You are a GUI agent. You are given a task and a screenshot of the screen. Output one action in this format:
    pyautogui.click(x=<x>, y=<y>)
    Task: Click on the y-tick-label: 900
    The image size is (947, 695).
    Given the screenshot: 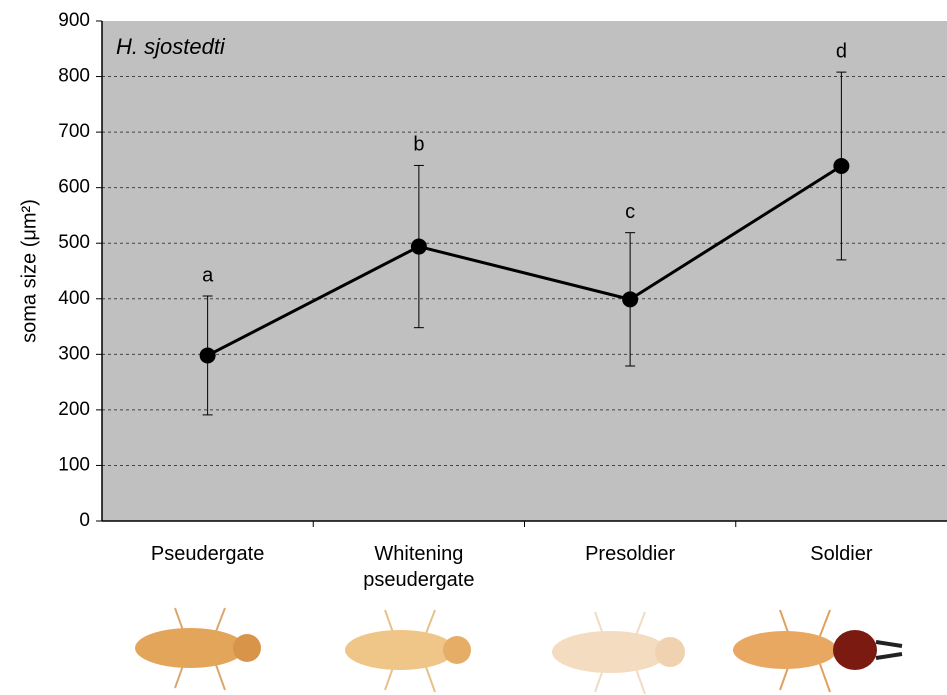 What is the action you would take?
    pyautogui.click(x=74, y=20)
    